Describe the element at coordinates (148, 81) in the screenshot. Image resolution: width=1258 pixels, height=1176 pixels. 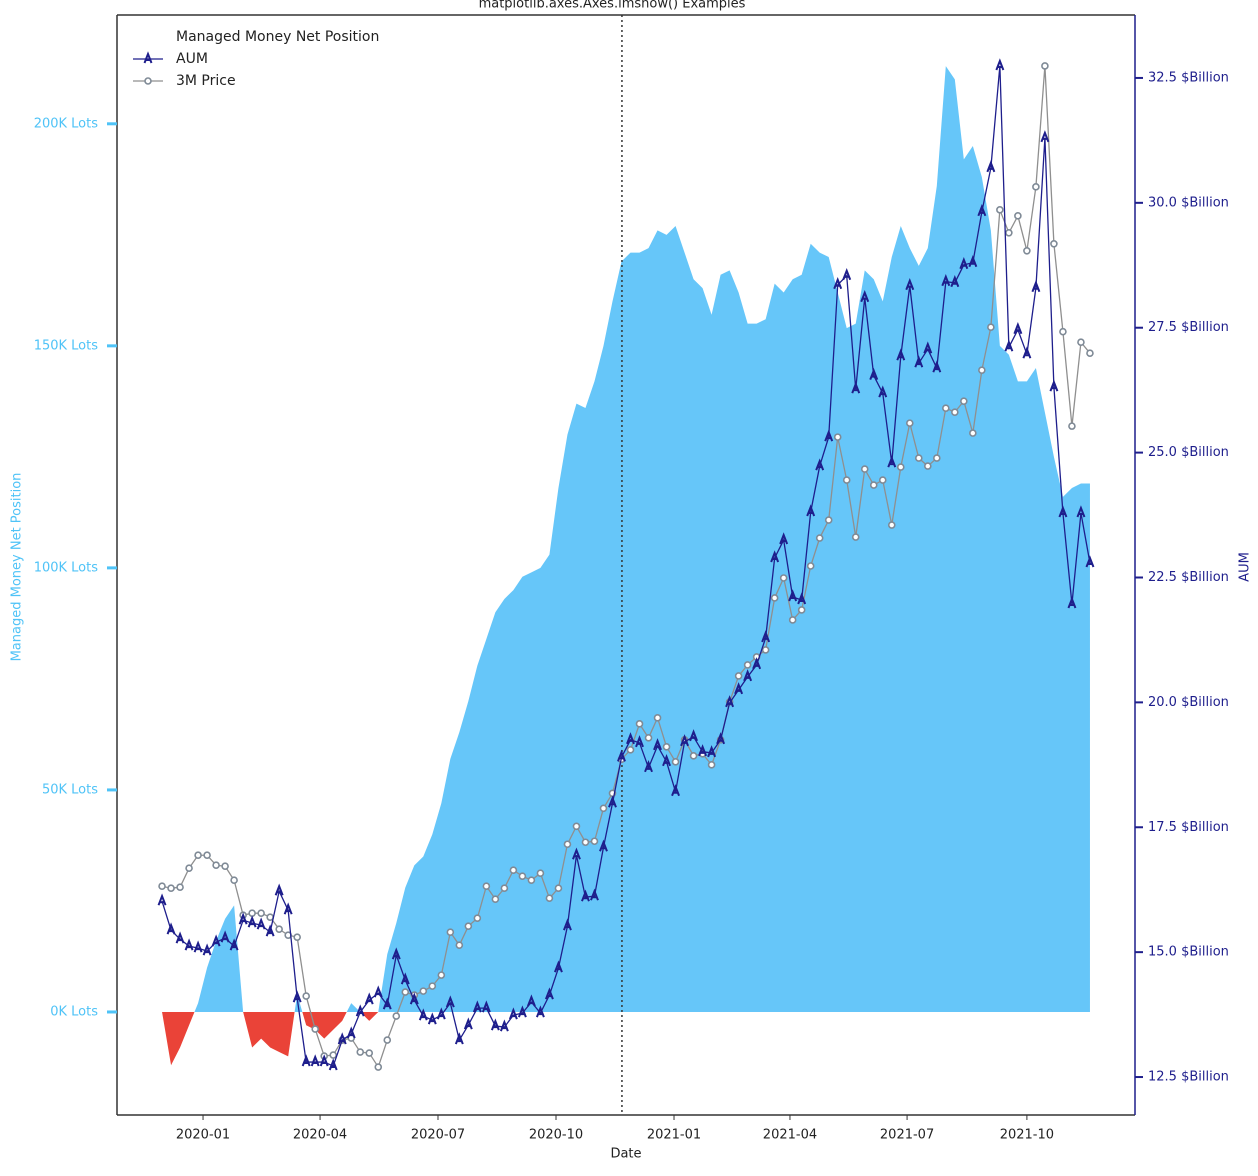
I see `legend-marker` at that location.